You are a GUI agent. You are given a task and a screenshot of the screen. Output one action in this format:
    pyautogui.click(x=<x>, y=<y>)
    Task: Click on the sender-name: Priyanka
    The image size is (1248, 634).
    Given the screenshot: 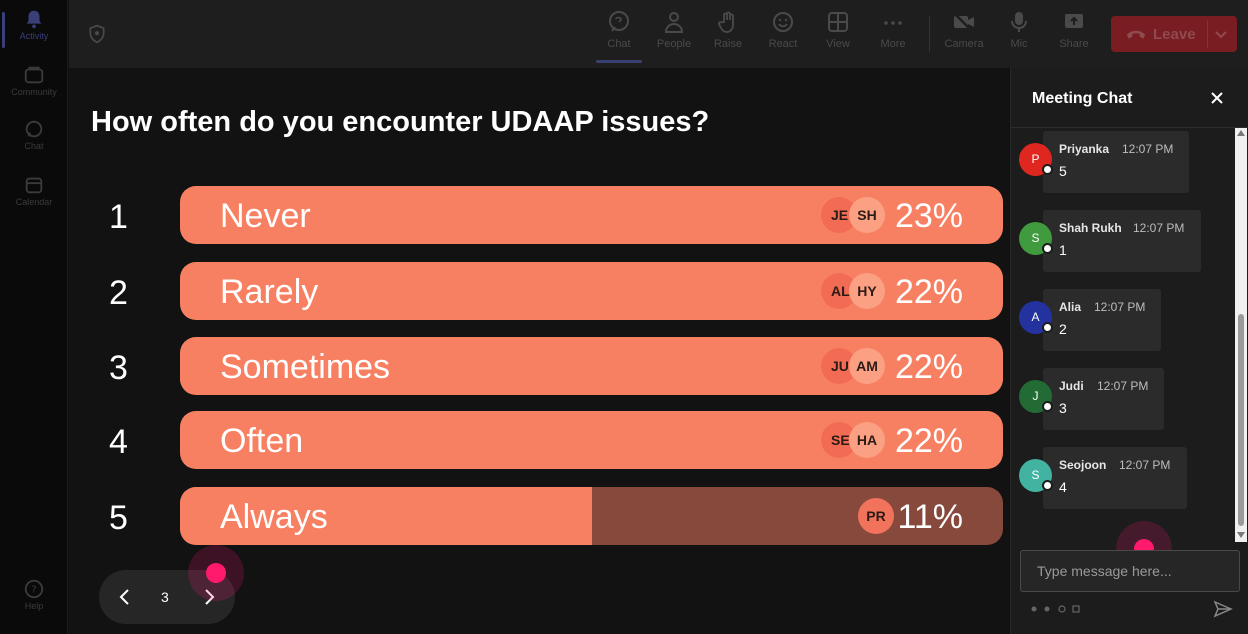 What is the action you would take?
    pyautogui.click(x=1084, y=149)
    